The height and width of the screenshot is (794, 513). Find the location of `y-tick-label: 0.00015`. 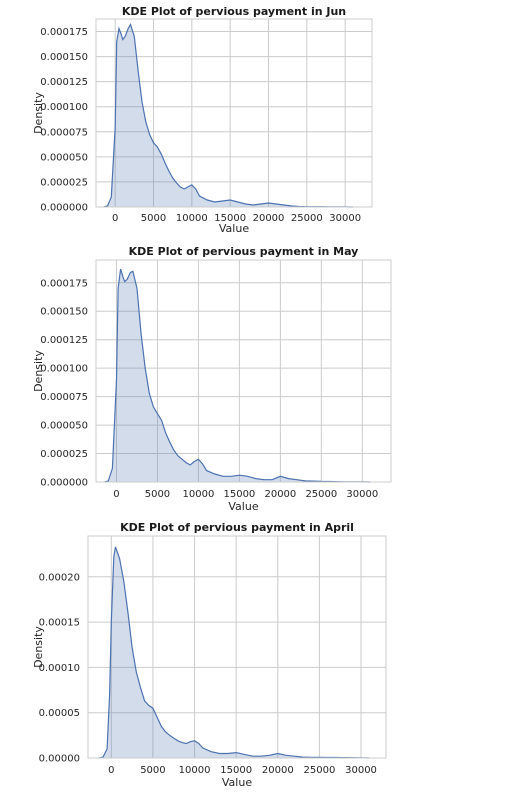

y-tick-label: 0.00015 is located at coordinates (59, 623).